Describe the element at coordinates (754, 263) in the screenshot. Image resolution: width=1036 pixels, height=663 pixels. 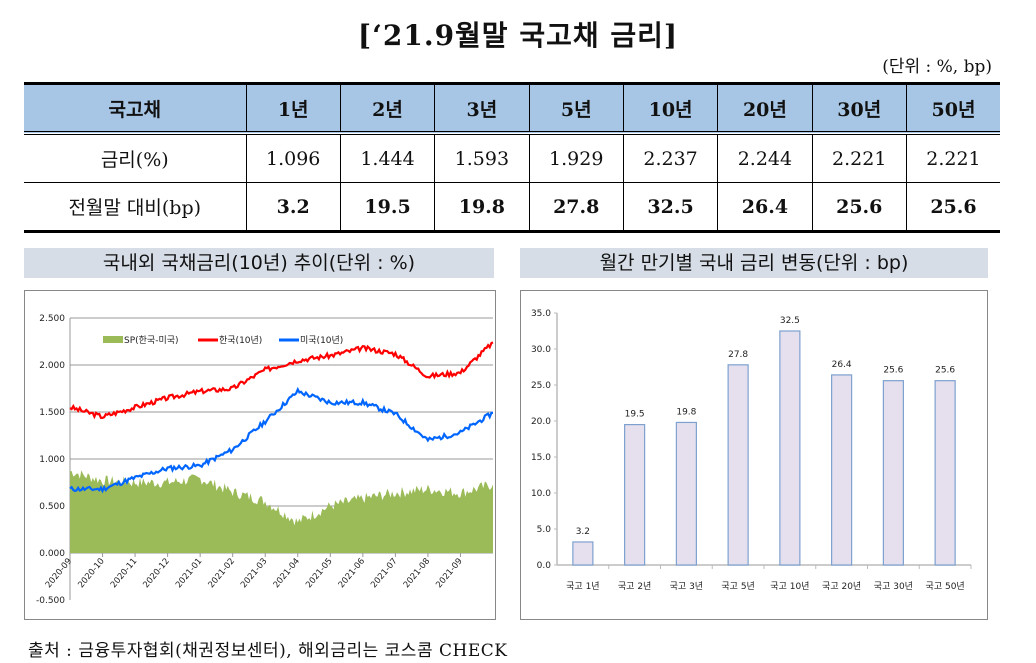
I see `right-chart-title: 월간 만기별 국내 금리 변동(단위 : bp)` at that location.